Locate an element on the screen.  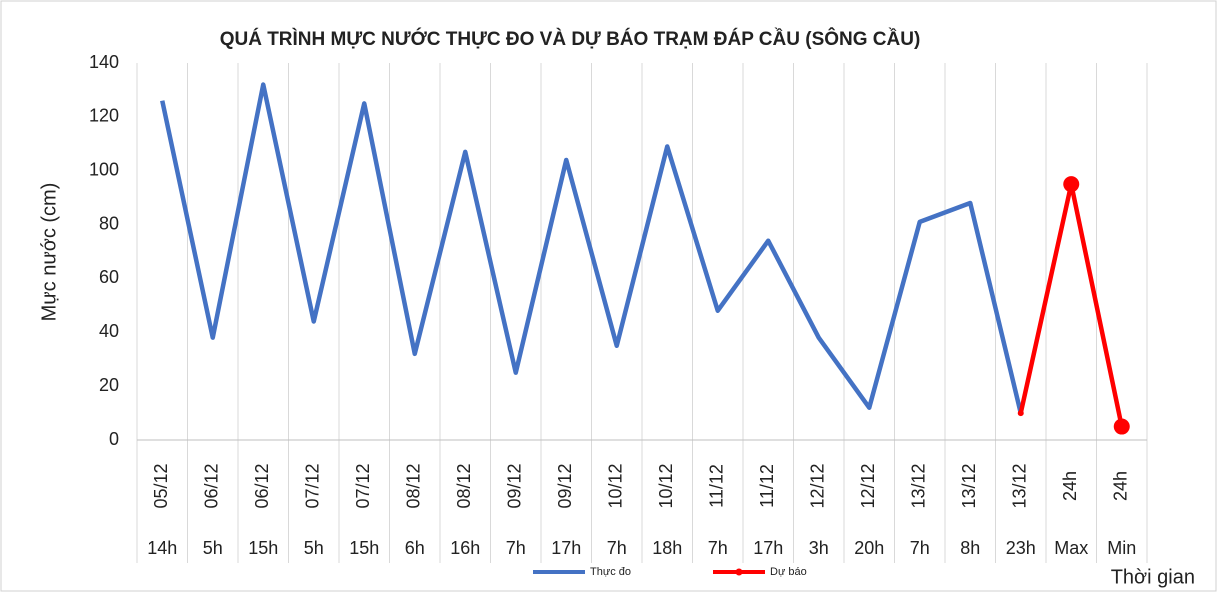
x-sub-tick-label: 18h is located at coordinates (667, 548).